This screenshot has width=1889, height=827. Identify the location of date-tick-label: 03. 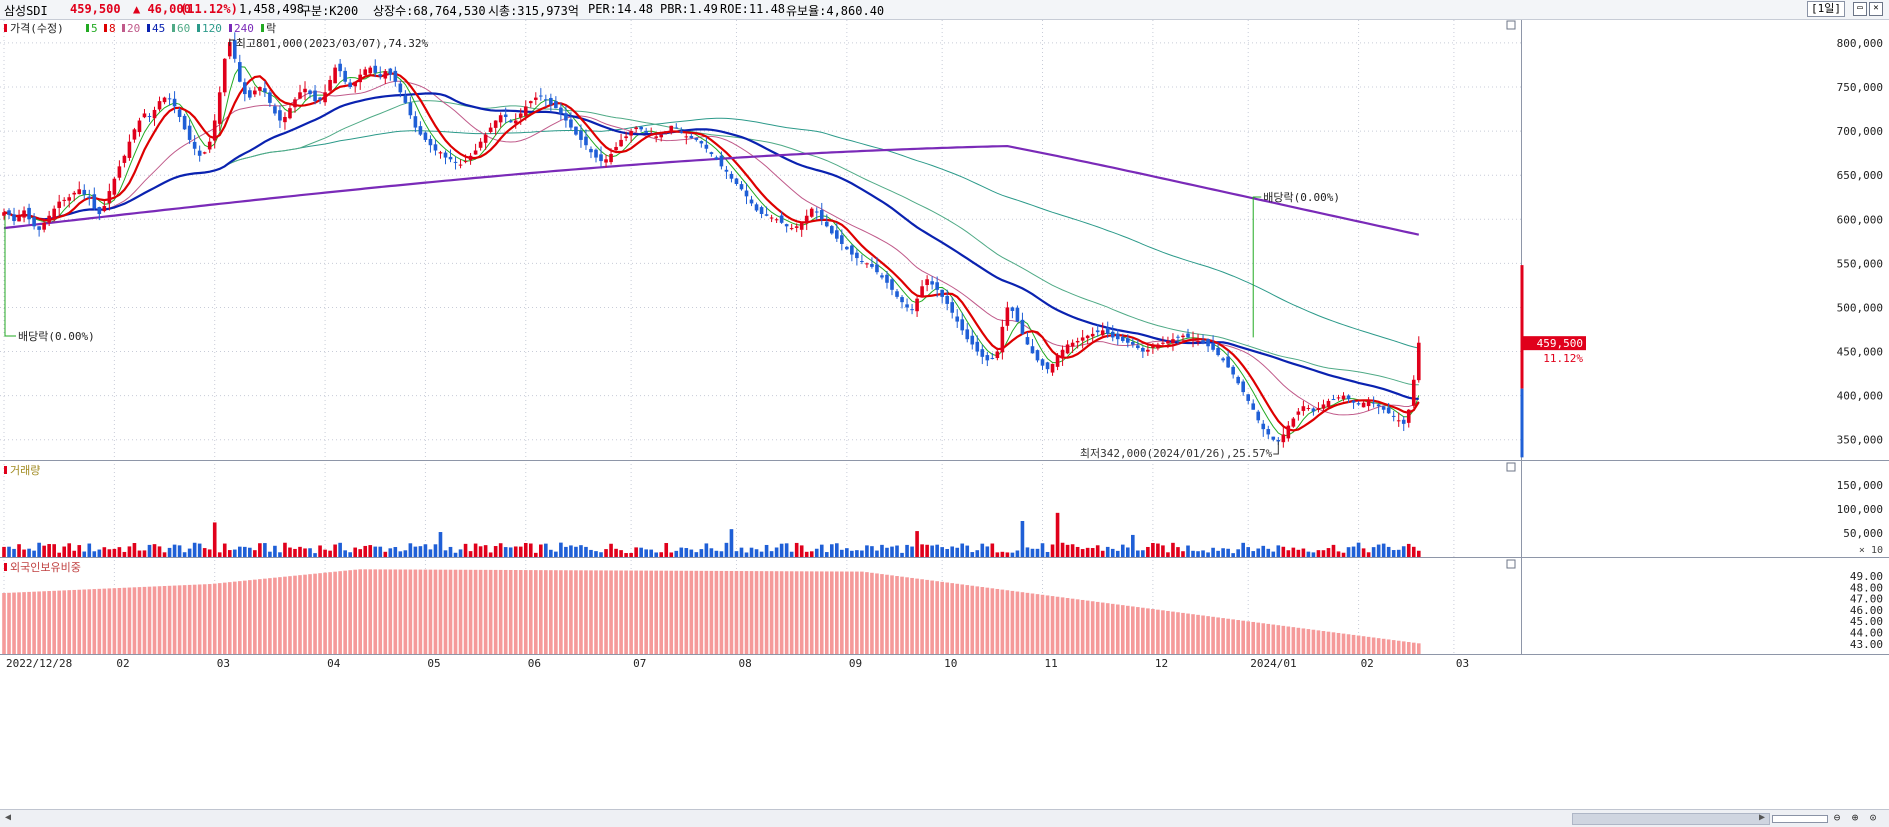
(1462, 663).